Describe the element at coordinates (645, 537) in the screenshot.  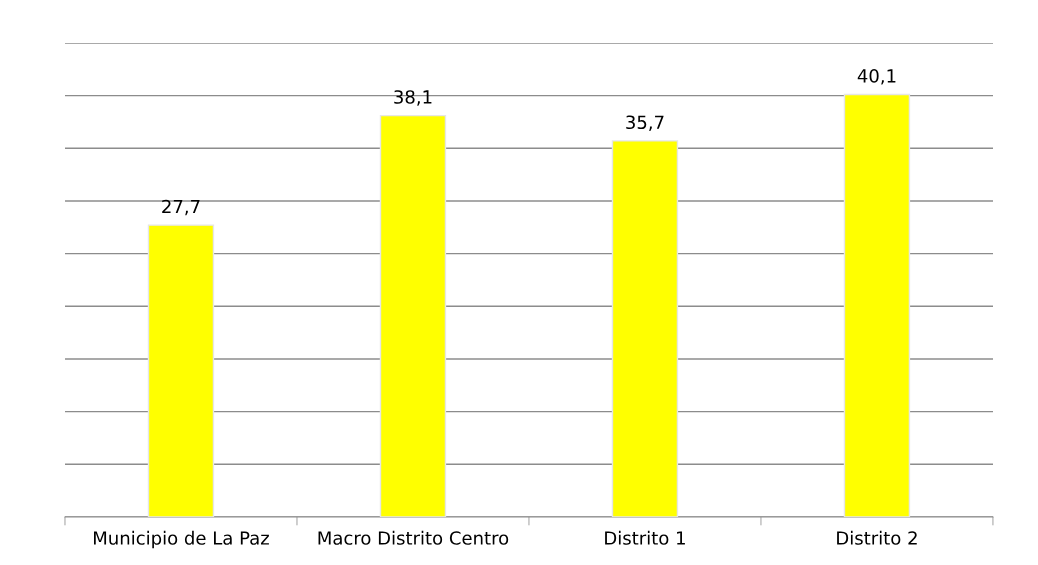
I see `x-tick-label: Distrito 1` at that location.